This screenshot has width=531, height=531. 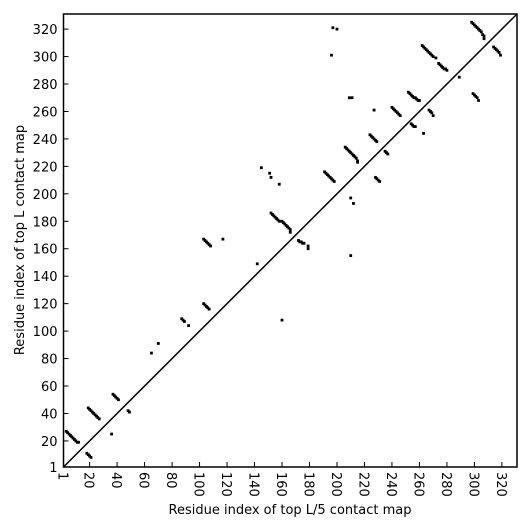 What do you see at coordinates (45, 305) in the screenshot?
I see `y-tick-label: 120` at bounding box center [45, 305].